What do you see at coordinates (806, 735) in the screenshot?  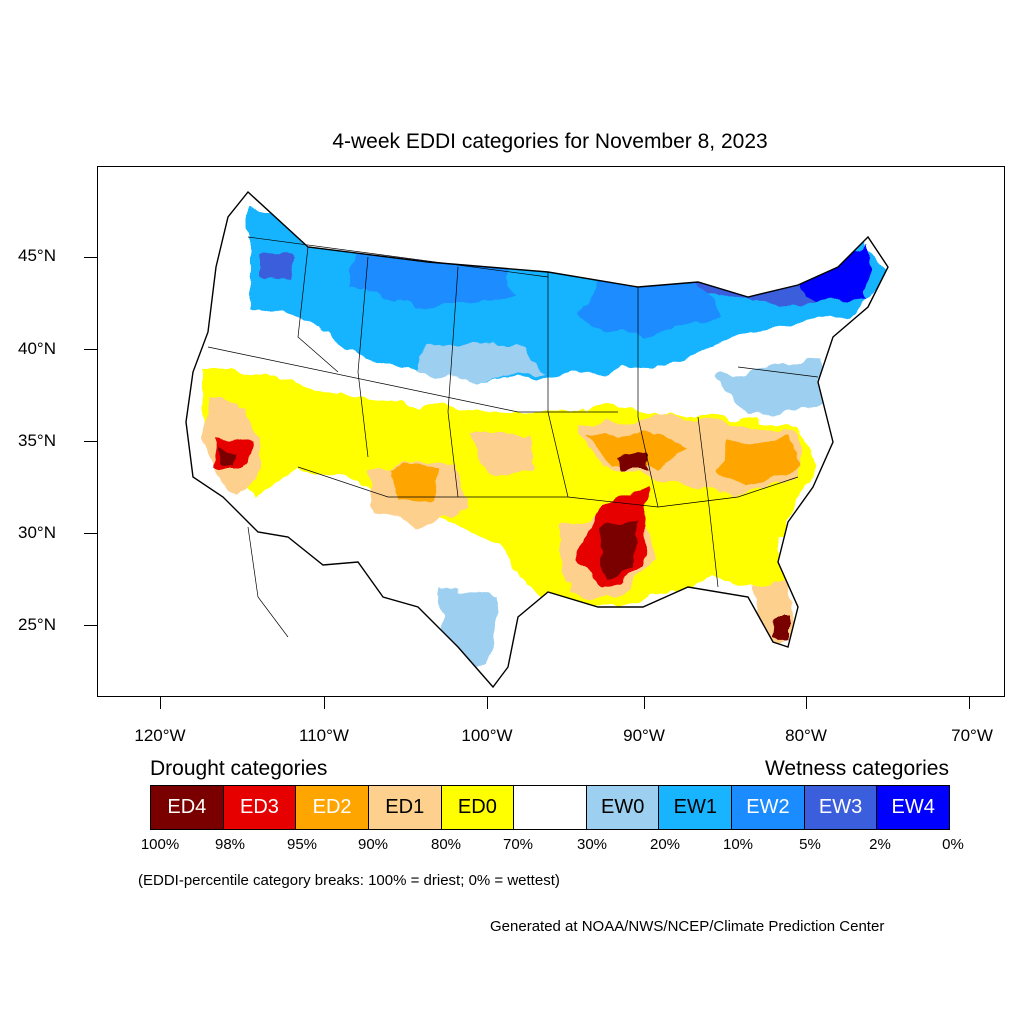 I see `lon-label-80: 80°W` at bounding box center [806, 735].